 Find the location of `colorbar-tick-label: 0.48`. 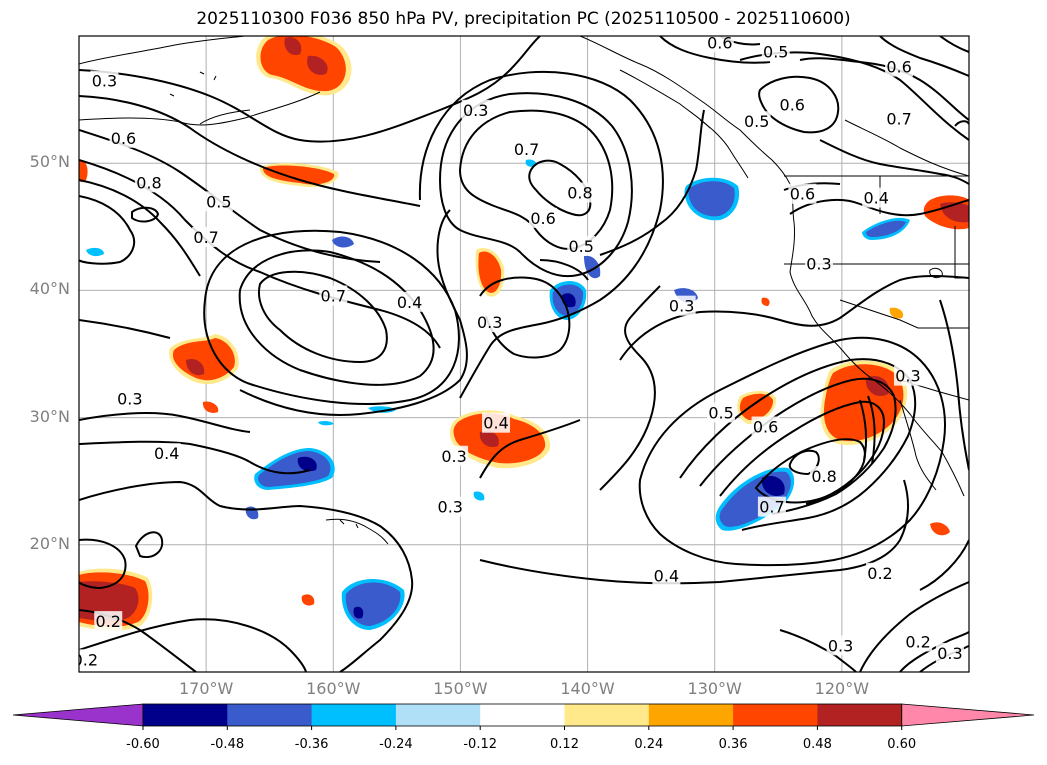

colorbar-tick-label: 0.48 is located at coordinates (817, 744).